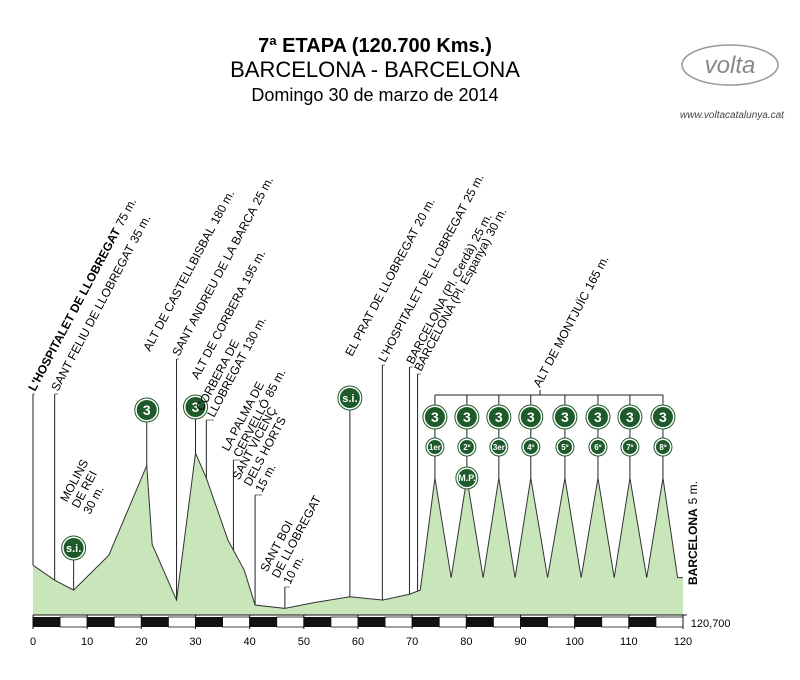 Image resolution: width=800 pixels, height=680 pixels. I want to click on total-distance: 120,700, so click(711, 624).